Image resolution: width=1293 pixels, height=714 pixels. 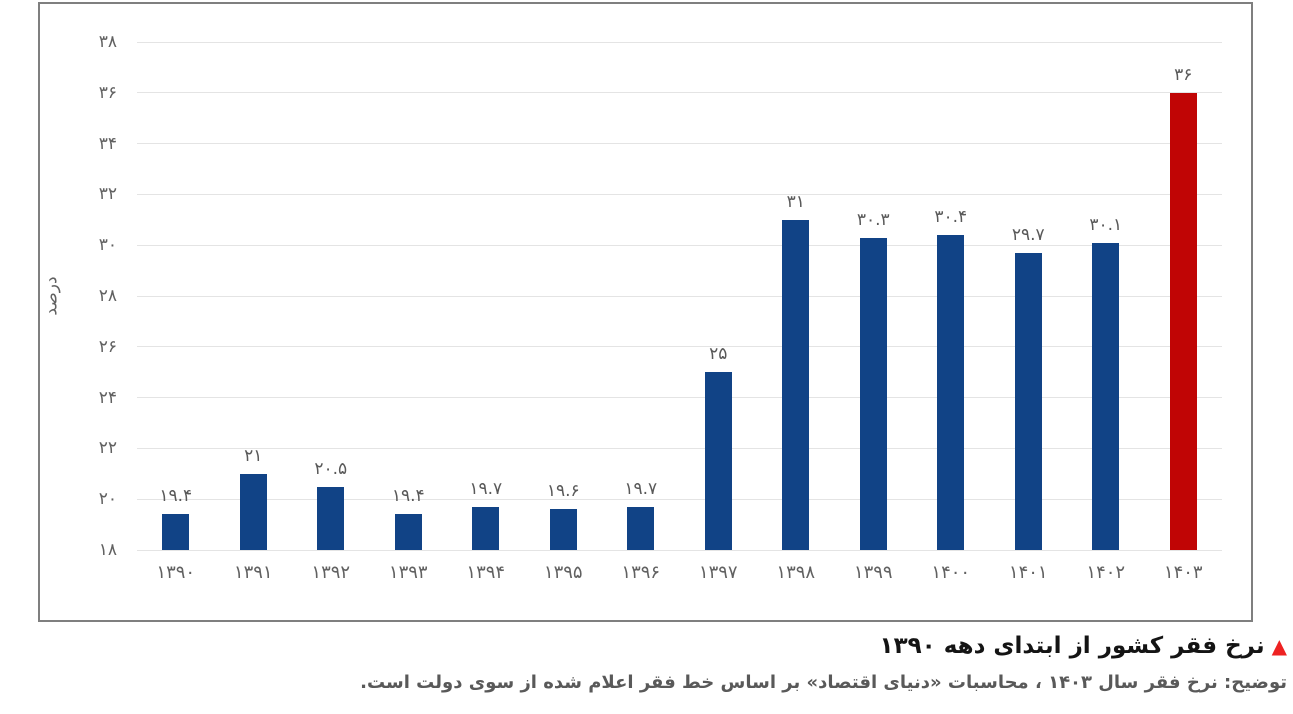 What do you see at coordinates (718, 572) in the screenshot?
I see `x-tick-label: ۱۳۹۷` at bounding box center [718, 572].